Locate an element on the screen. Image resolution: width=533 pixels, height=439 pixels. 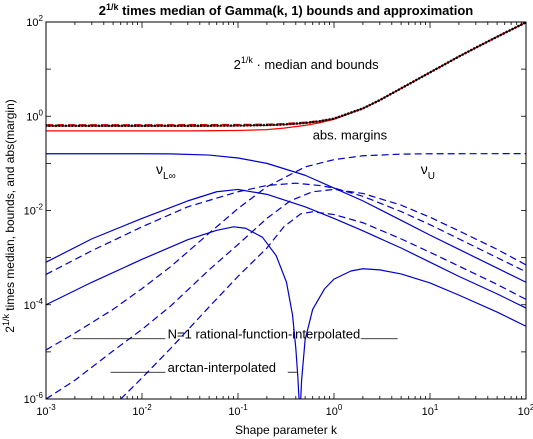
annotation-3: νL∞ is located at coordinates (166, 171).